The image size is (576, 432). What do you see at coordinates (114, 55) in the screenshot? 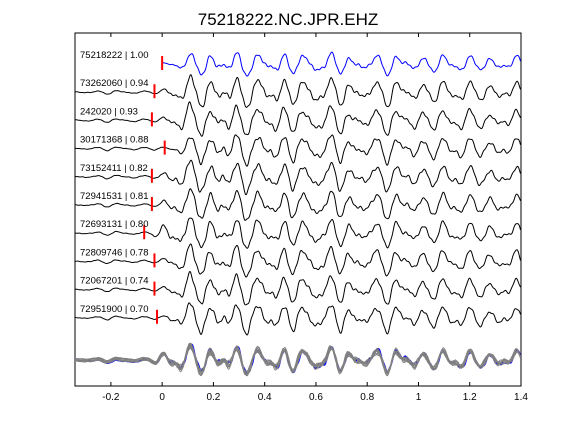
I see `trace-label: 75218222 | 1.00` at bounding box center [114, 55].